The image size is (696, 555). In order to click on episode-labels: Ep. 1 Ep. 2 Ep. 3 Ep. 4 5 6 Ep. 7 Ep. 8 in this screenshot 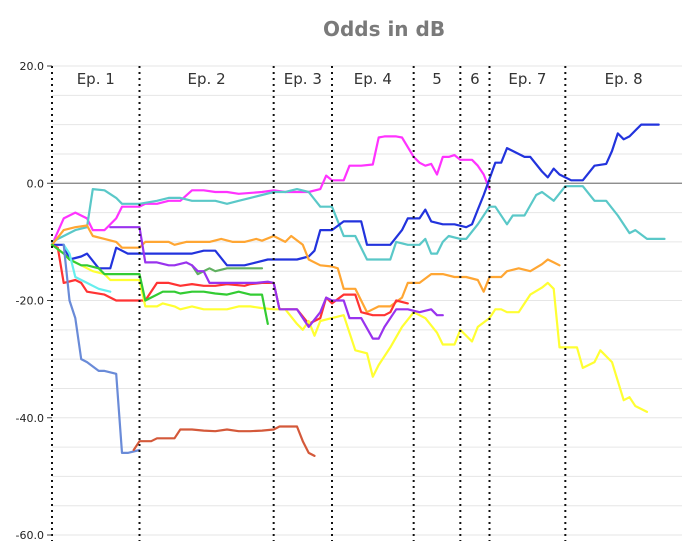, I will do `click(360, 79)`.